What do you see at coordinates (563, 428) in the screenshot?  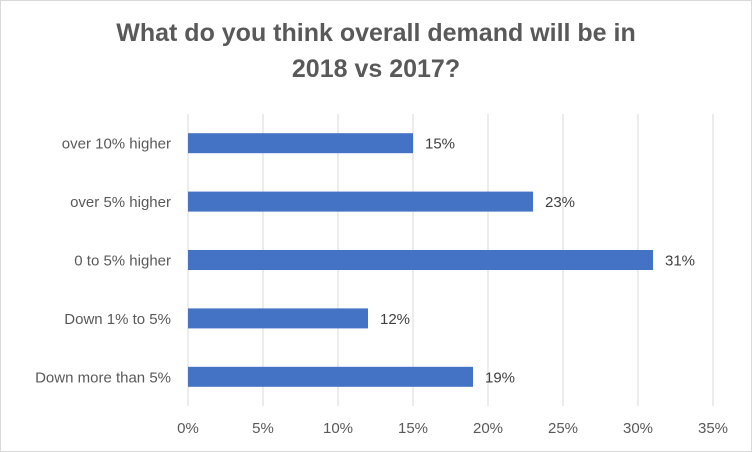 I see `x-tick-label: 25%` at bounding box center [563, 428].